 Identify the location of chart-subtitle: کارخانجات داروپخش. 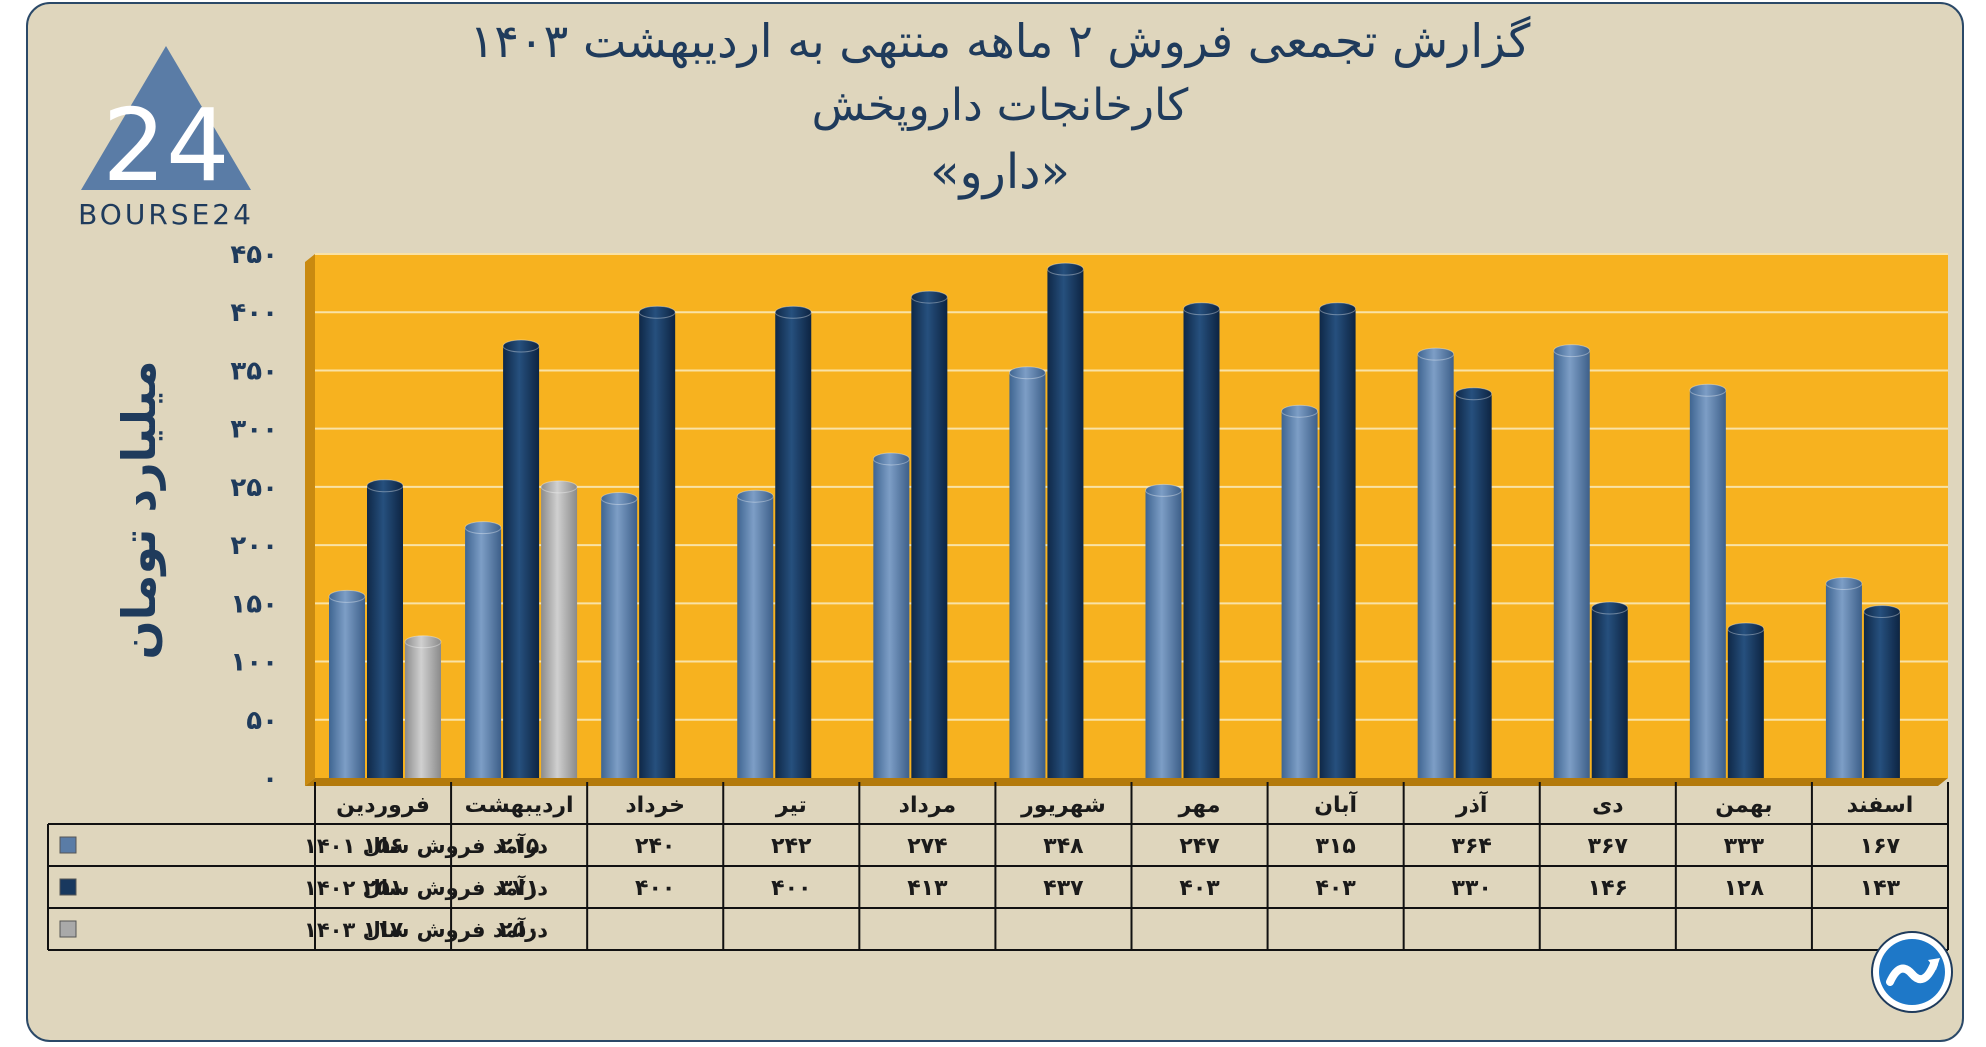
(1000, 105).